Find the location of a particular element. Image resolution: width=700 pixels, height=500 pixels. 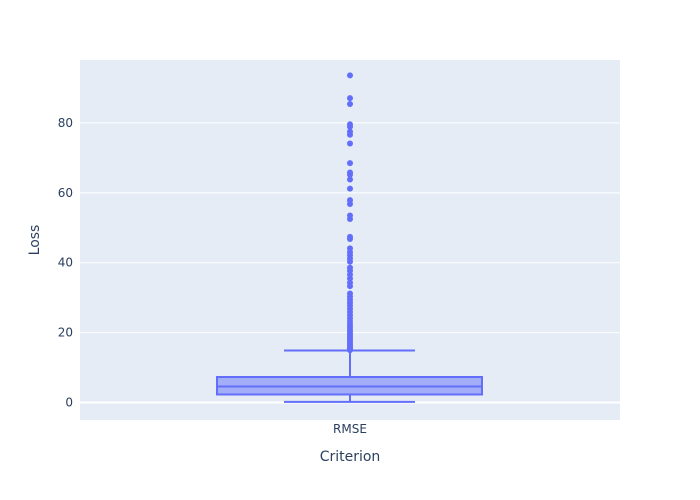

outlier-points is located at coordinates (350, 213).